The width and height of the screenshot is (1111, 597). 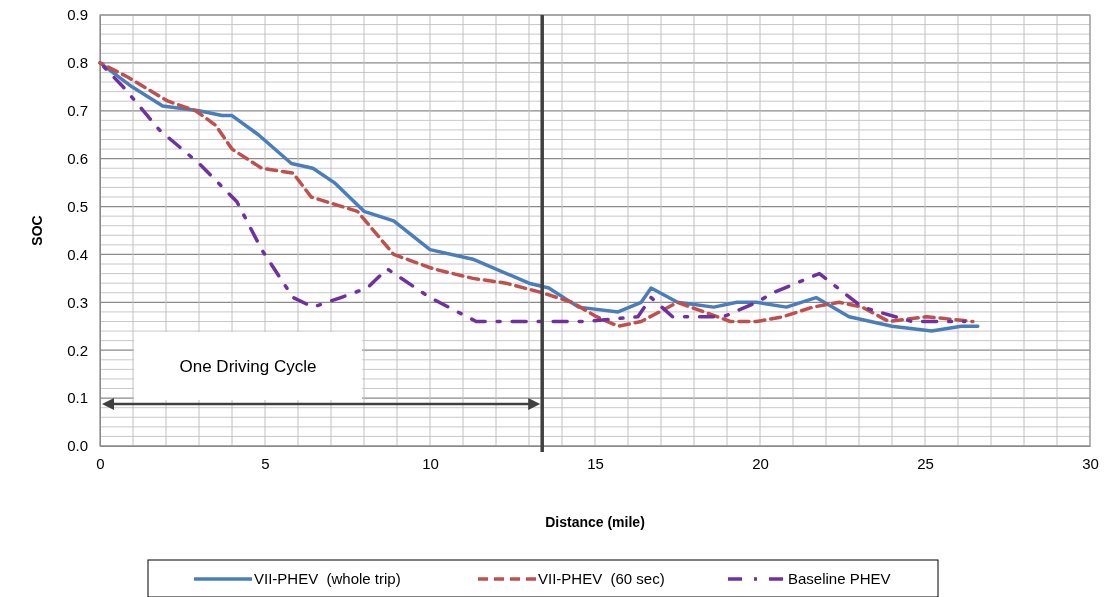 I want to click on y-tick-label: 0.8, so click(x=77, y=63).